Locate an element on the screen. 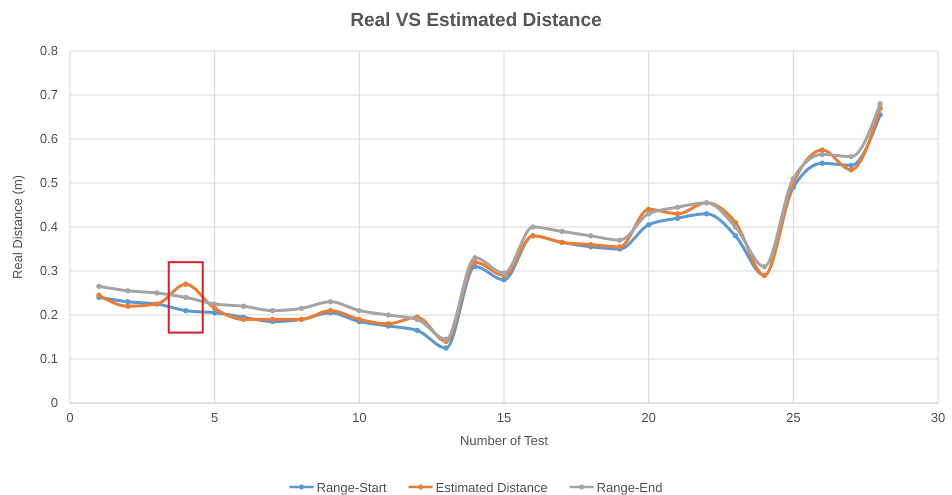  legend-label: Range-End is located at coordinates (629, 487).